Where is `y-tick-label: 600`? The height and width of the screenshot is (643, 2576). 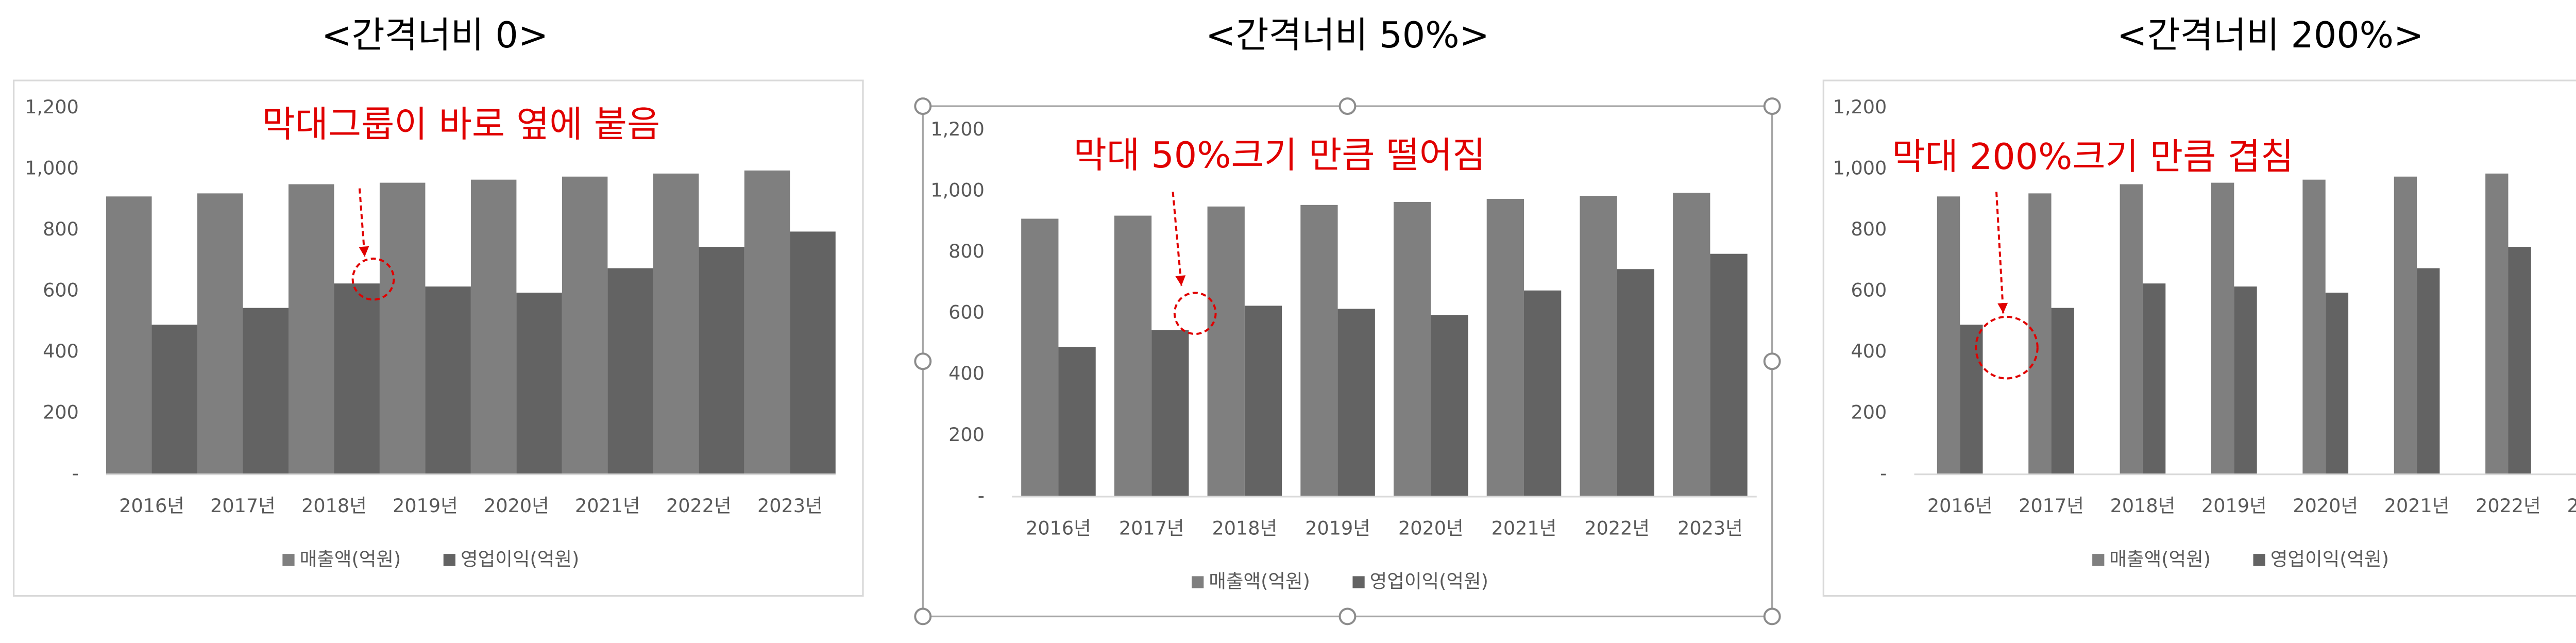 y-tick-label: 600 is located at coordinates (1869, 290).